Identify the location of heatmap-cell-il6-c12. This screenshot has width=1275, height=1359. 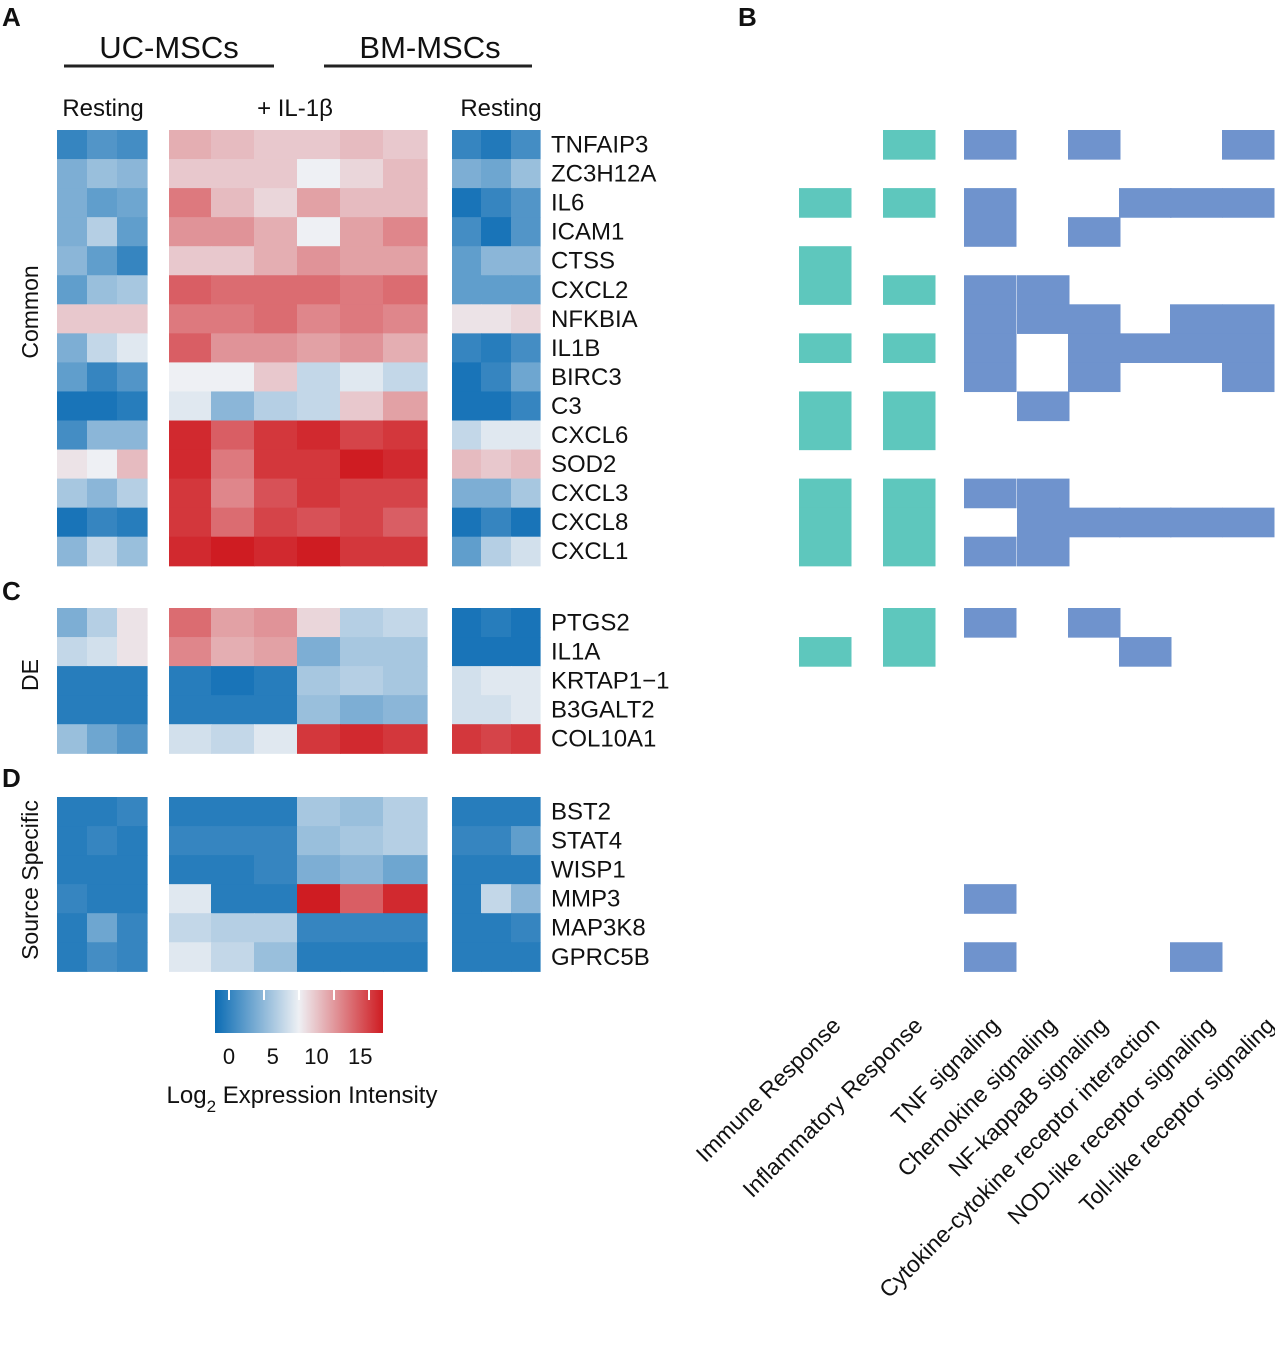
(526, 203).